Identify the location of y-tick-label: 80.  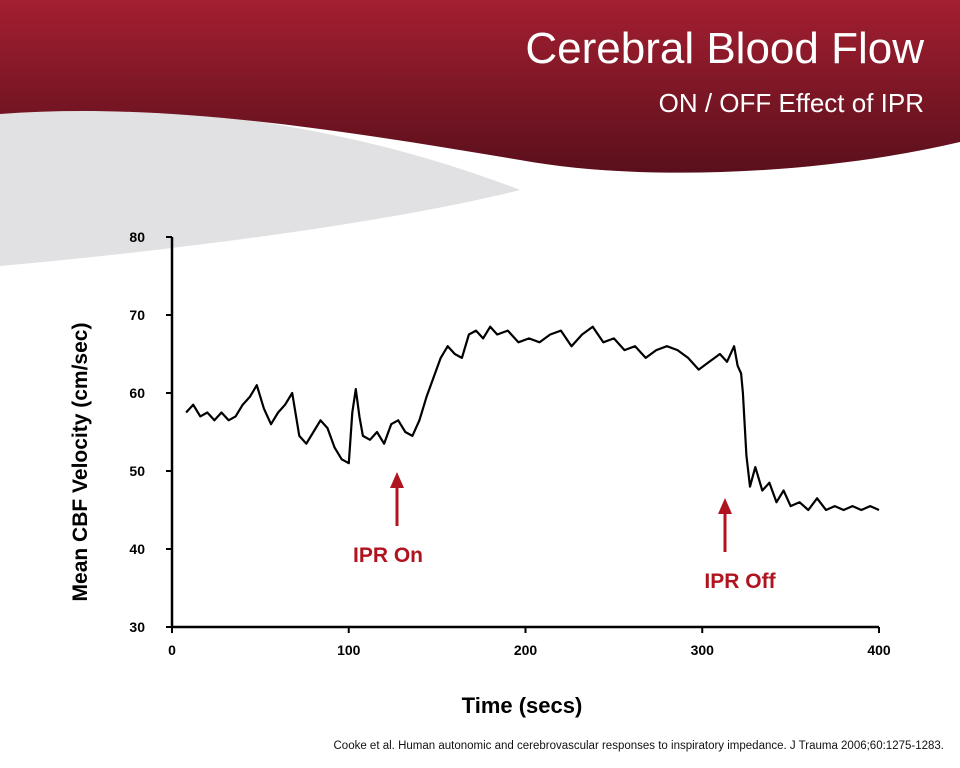
(137, 237).